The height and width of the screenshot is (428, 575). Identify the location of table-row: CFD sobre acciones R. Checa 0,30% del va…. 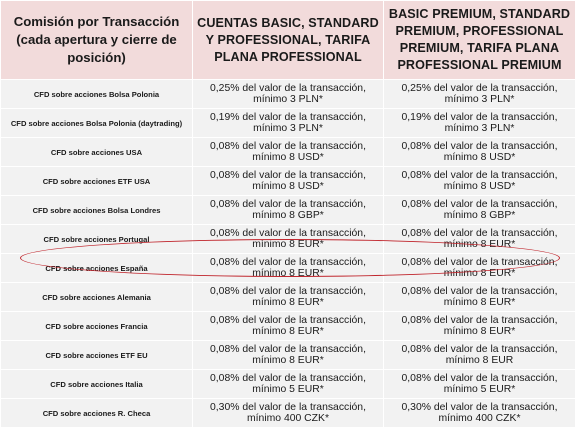
(288, 413).